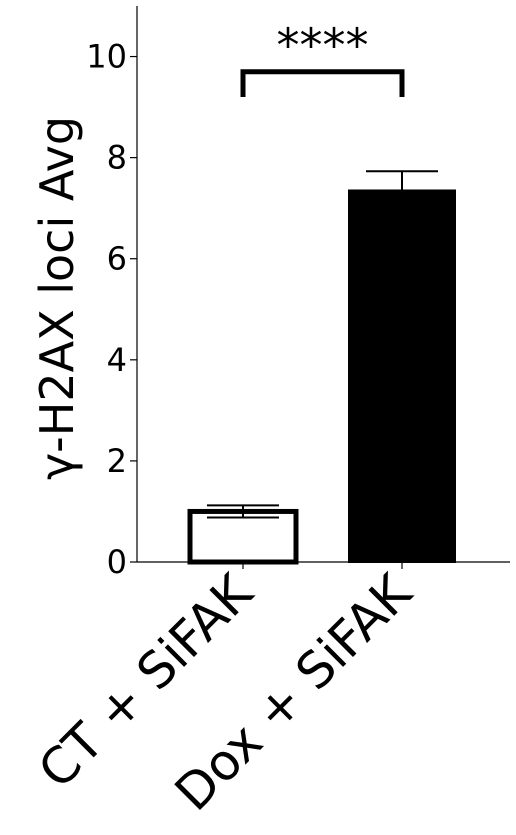 Image resolution: width=516 pixels, height=835 pixels. I want to click on y-tick-label: 8, so click(117, 158).